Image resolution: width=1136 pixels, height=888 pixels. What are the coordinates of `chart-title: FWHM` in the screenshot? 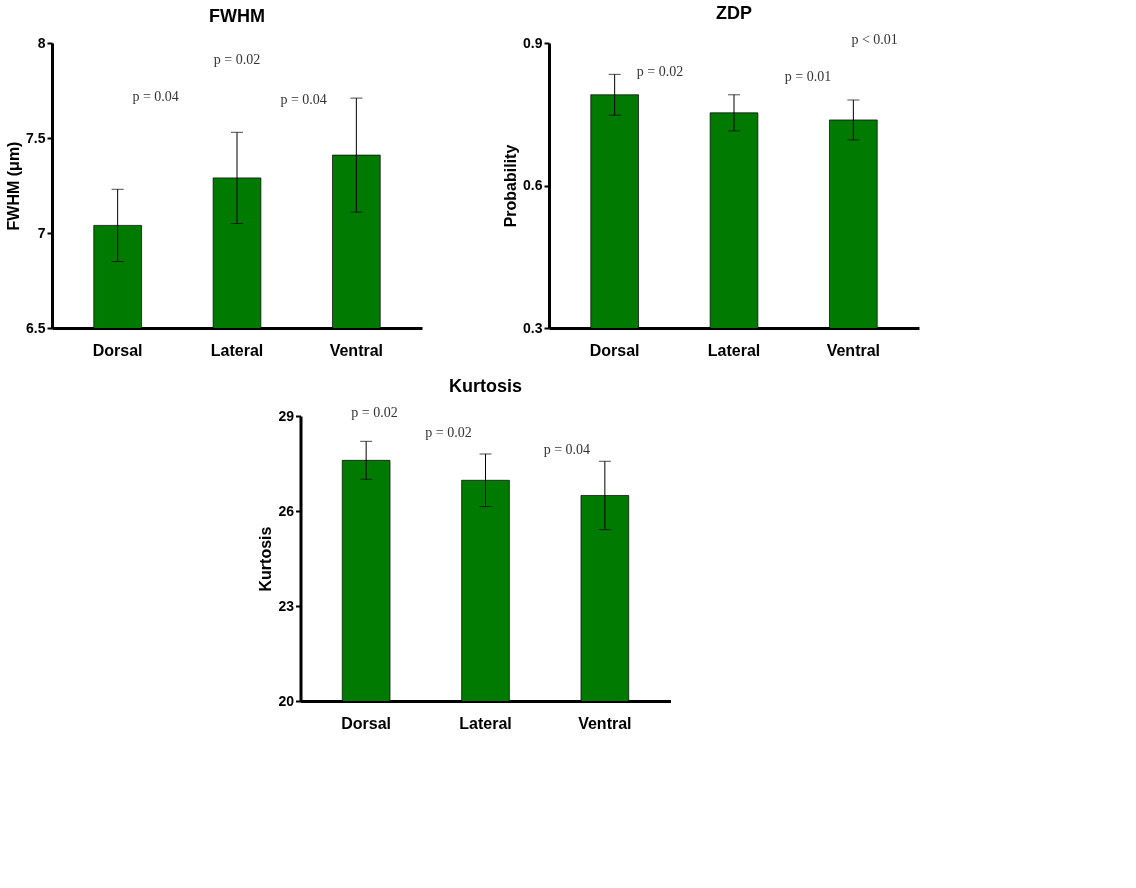 It's located at (237, 16).